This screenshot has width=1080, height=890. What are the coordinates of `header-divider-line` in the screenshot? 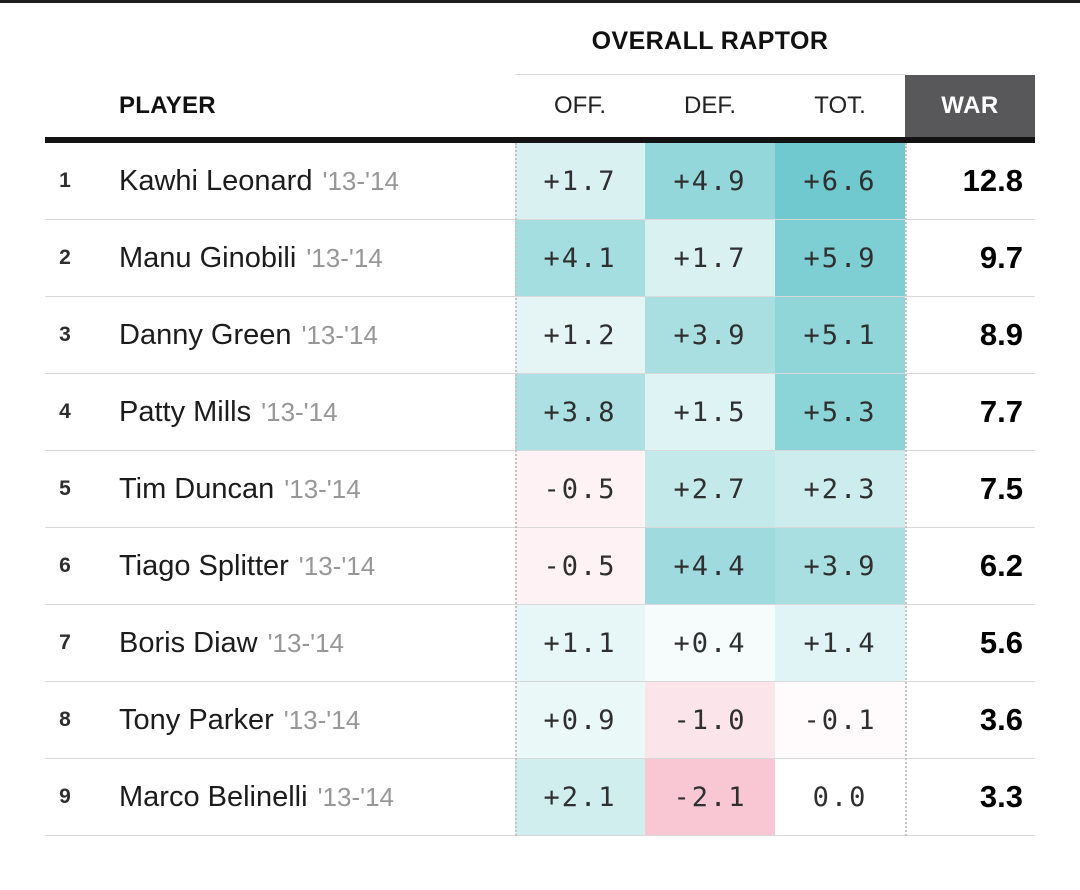 It's located at (540, 140).